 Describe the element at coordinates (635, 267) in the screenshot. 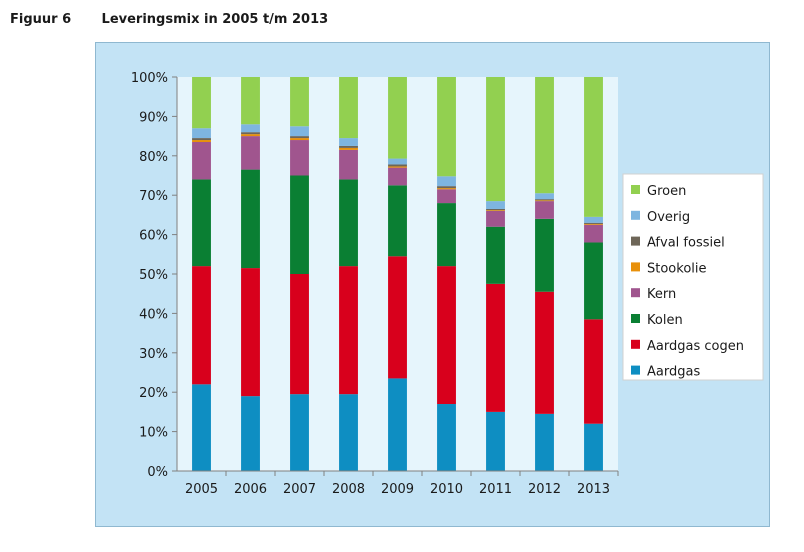

I see `legend-swatch-stookolie` at that location.